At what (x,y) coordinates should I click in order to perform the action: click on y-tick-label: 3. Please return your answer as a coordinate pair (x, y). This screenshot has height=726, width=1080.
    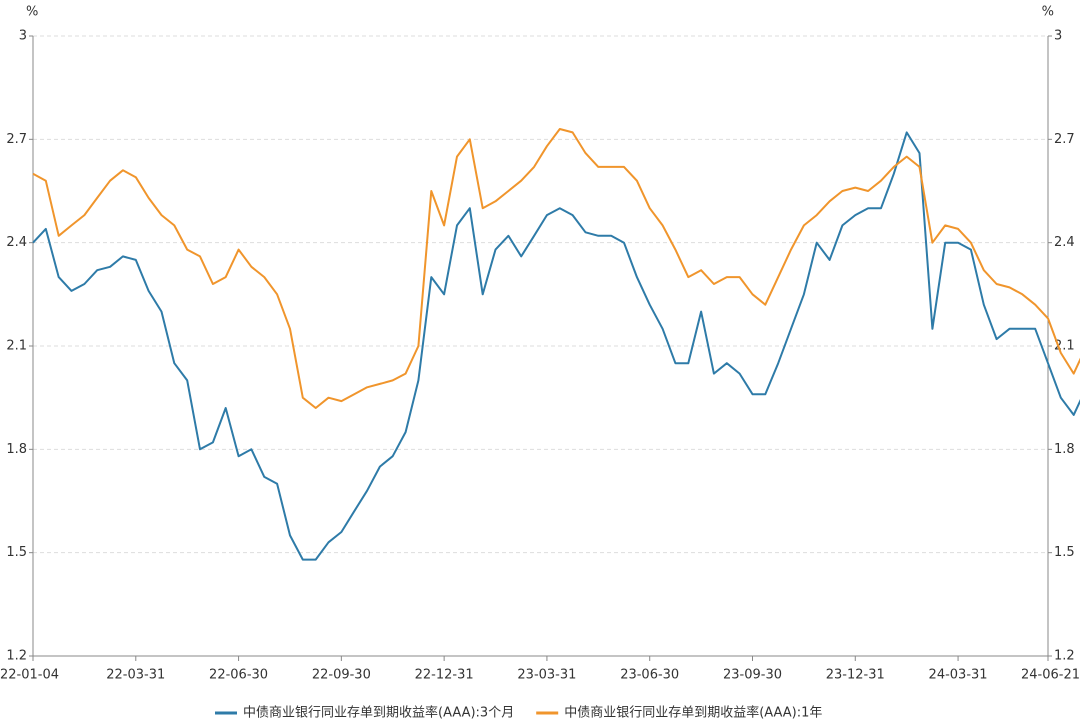
    Looking at the image, I should click on (23, 36).